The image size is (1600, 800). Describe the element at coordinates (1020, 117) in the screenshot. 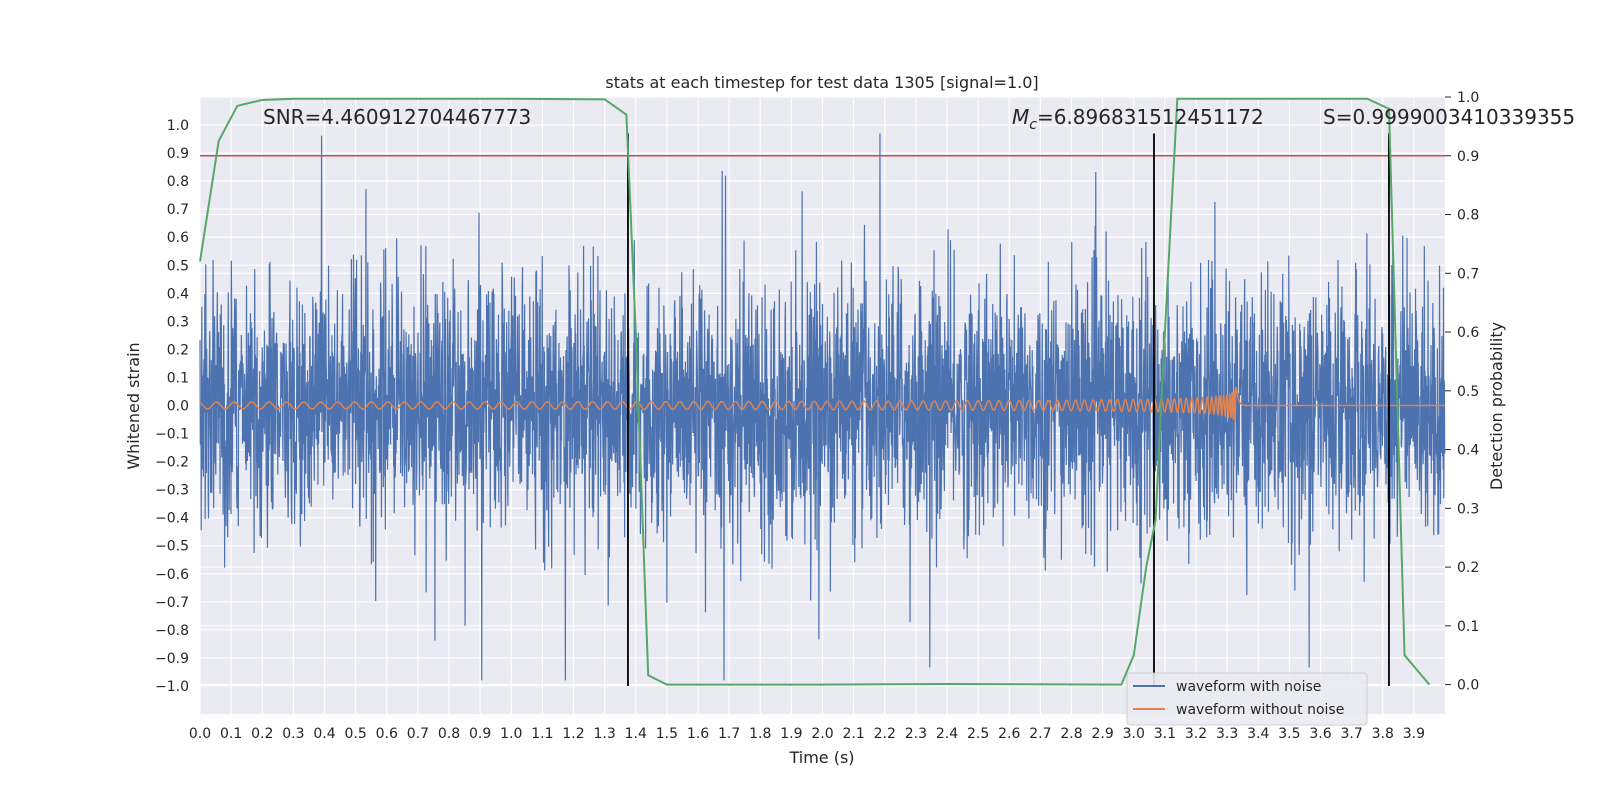

I see `chirp-mass-symbol: M` at that location.